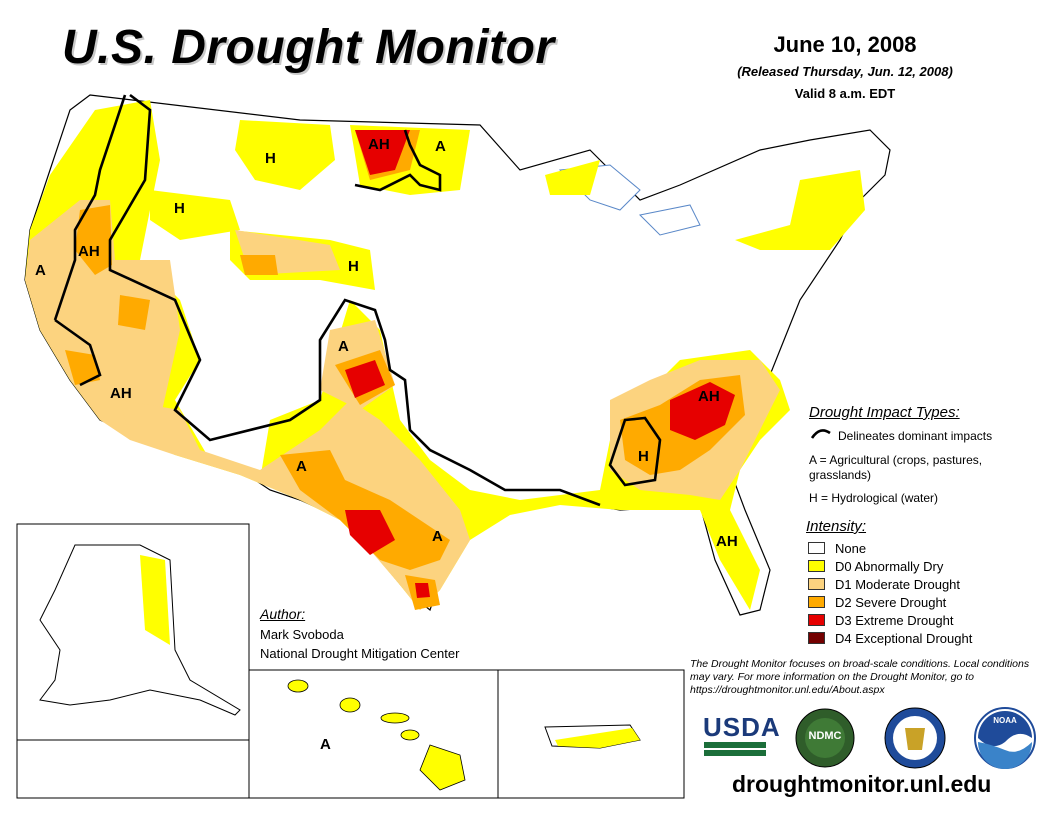 The image size is (1056, 816). I want to click on label-wyoming-h: H, so click(353, 266).